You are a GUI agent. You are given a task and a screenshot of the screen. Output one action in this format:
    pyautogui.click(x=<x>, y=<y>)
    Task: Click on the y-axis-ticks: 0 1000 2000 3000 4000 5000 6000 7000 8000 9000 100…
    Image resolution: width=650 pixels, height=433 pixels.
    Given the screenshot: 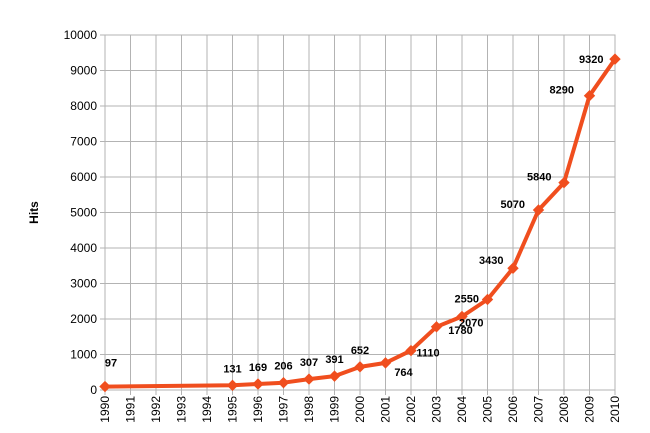 What is the action you would take?
    pyautogui.click(x=81, y=212)
    